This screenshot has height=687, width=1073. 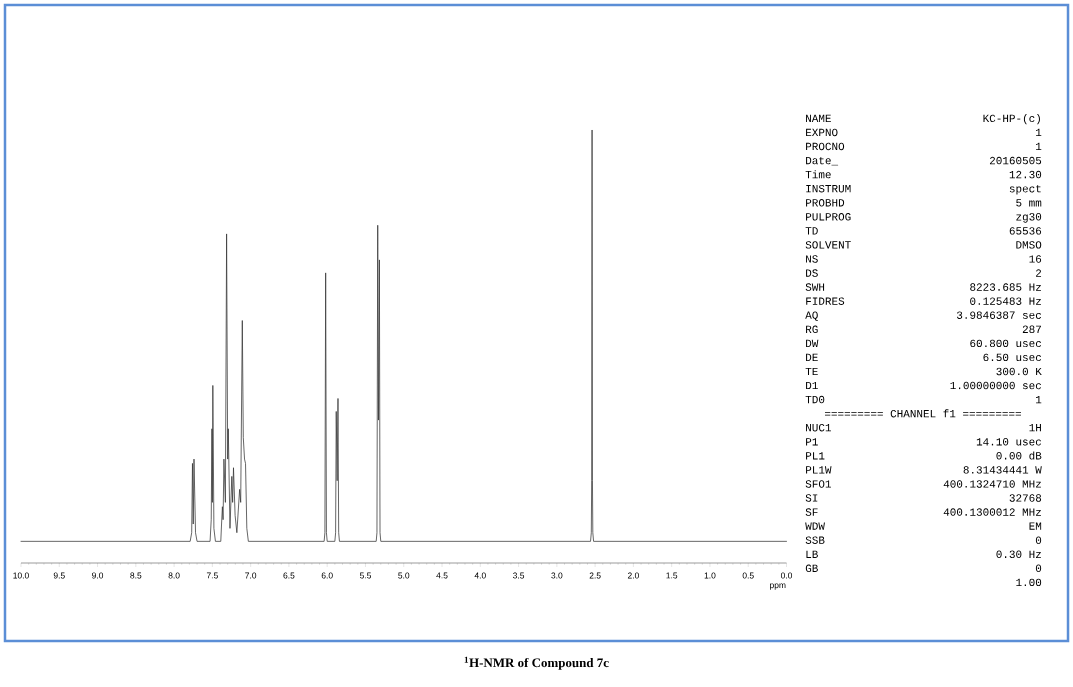 What do you see at coordinates (1029, 203) in the screenshot?
I see `text: 5 mm` at bounding box center [1029, 203].